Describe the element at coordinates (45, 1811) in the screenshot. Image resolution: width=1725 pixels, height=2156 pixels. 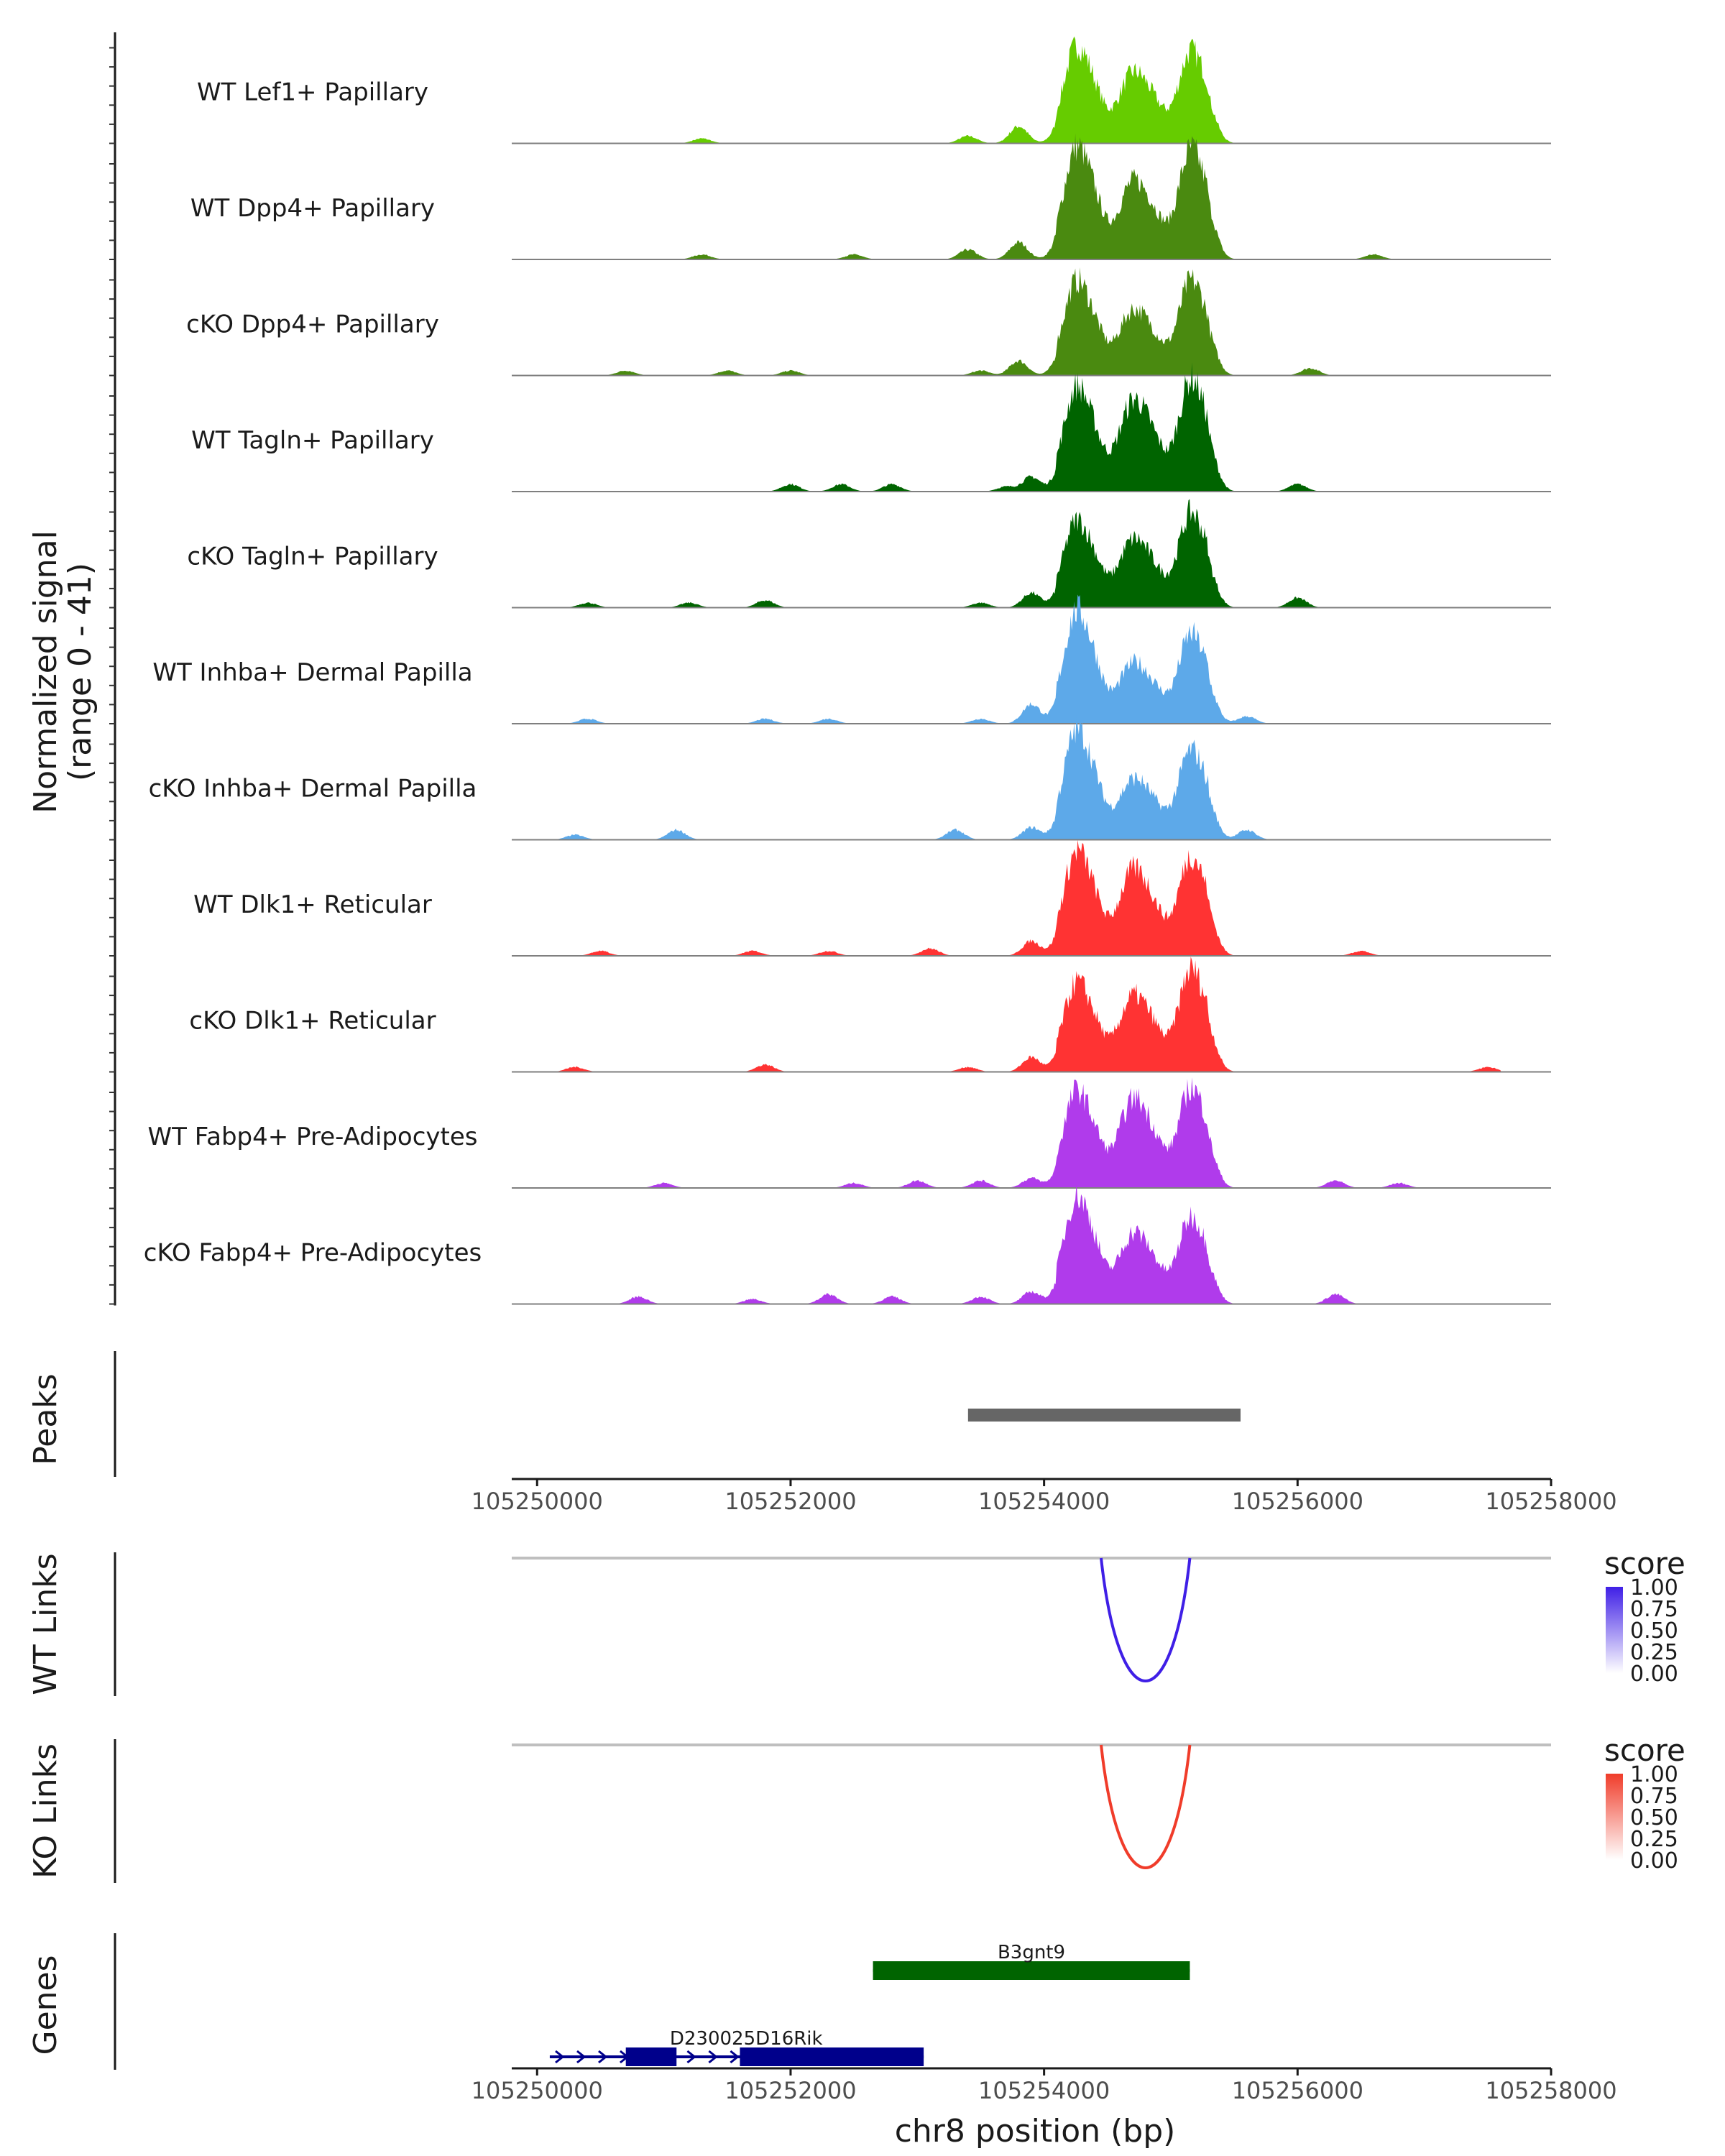
I see `link-track-label: KO Links` at that location.